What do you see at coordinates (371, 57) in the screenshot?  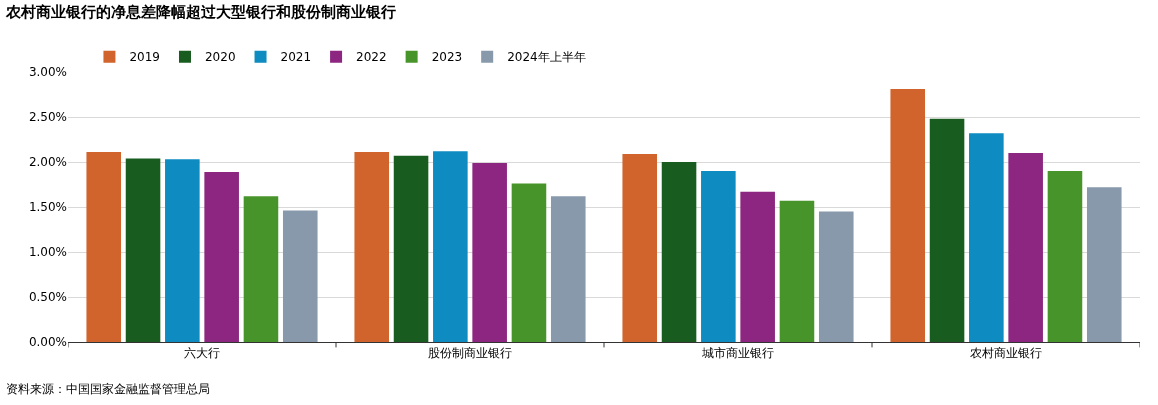 I see `legend-label: 2022` at bounding box center [371, 57].